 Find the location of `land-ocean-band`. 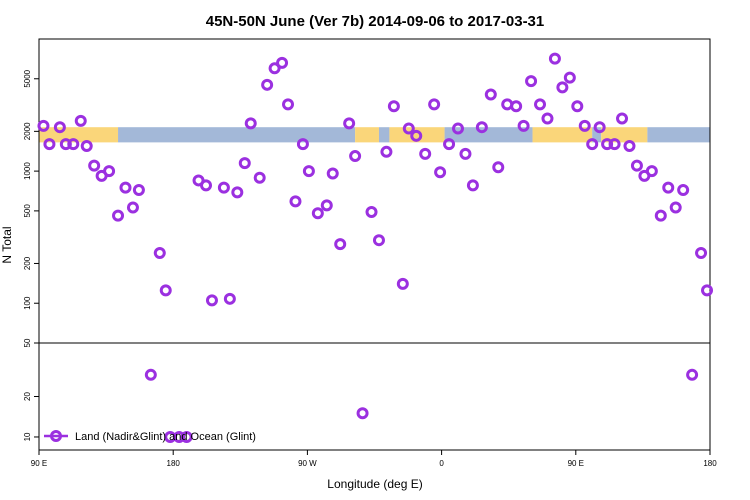

land-ocean-band is located at coordinates (374, 135).